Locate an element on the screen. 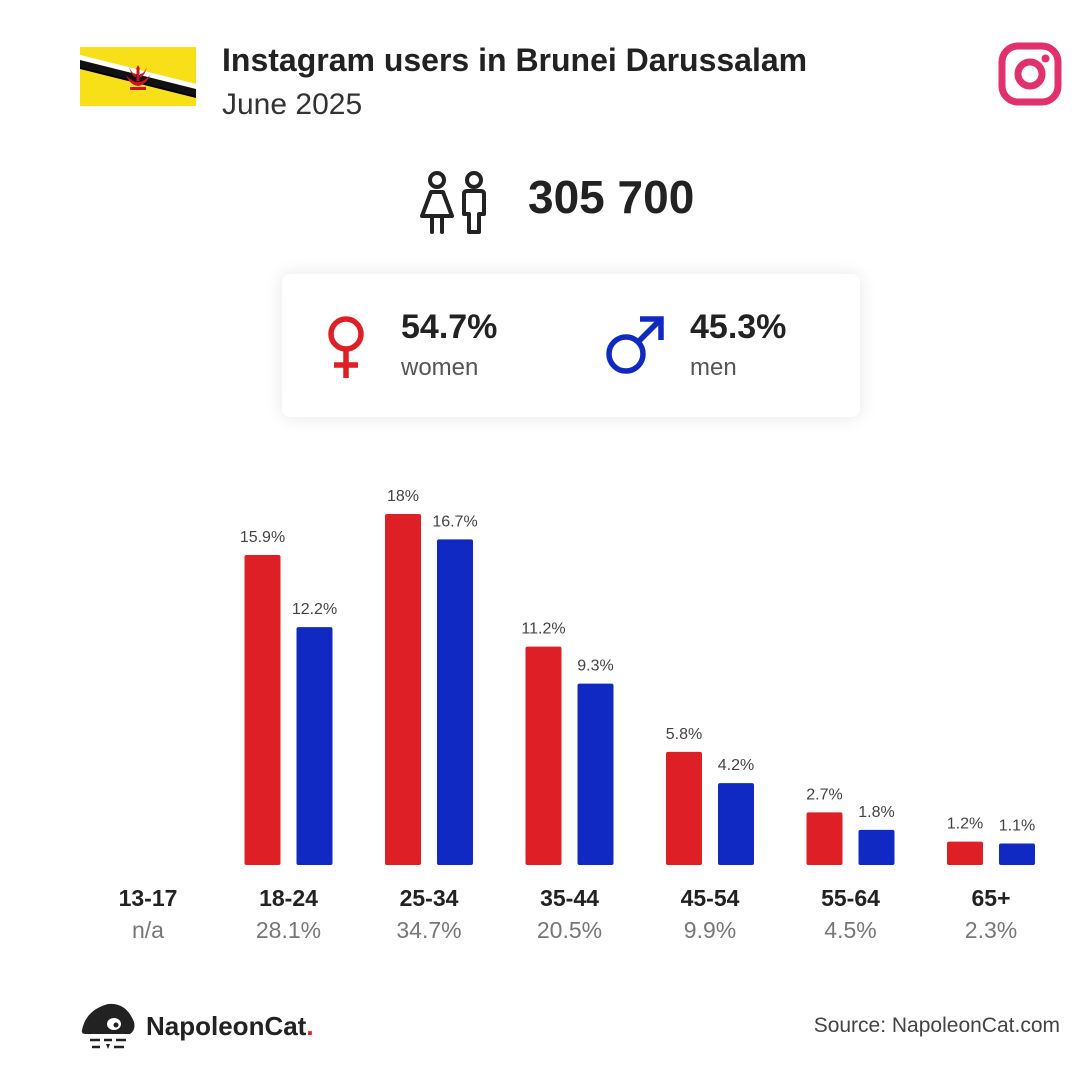 The height and width of the screenshot is (1080, 1080). bar-value-label: 15.9% is located at coordinates (262, 537).